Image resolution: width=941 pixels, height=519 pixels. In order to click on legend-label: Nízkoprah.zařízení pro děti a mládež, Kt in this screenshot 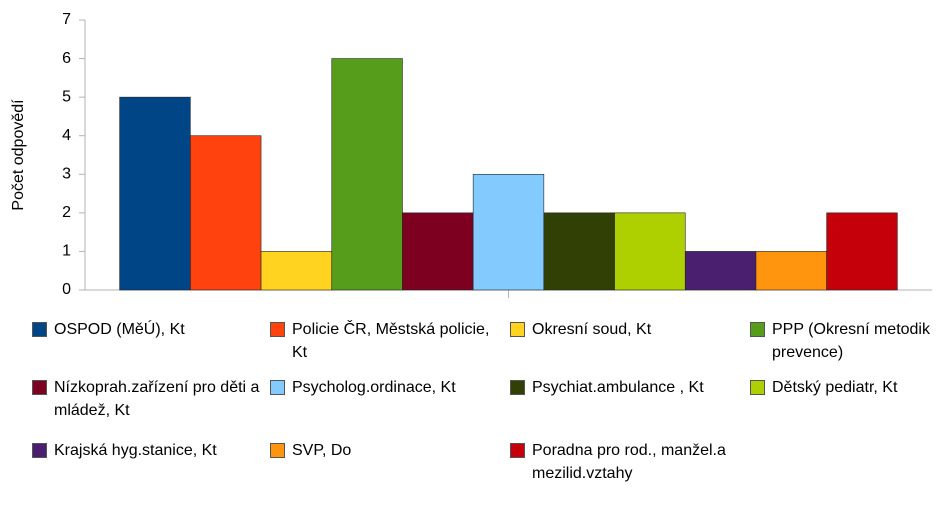, I will do `click(157, 399)`.